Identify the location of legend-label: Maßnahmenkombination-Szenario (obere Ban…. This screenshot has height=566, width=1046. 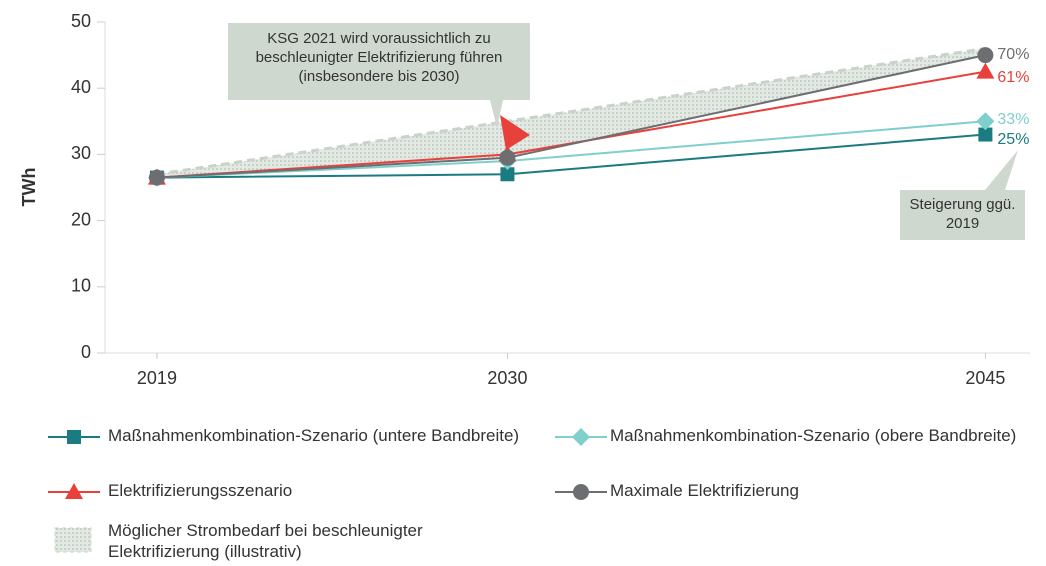
(813, 435).